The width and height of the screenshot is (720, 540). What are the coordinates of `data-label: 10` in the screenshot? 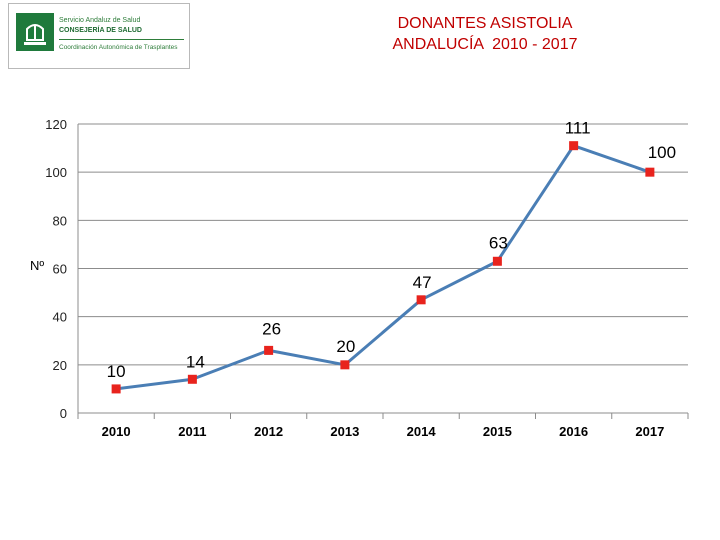 It's located at (116, 371).